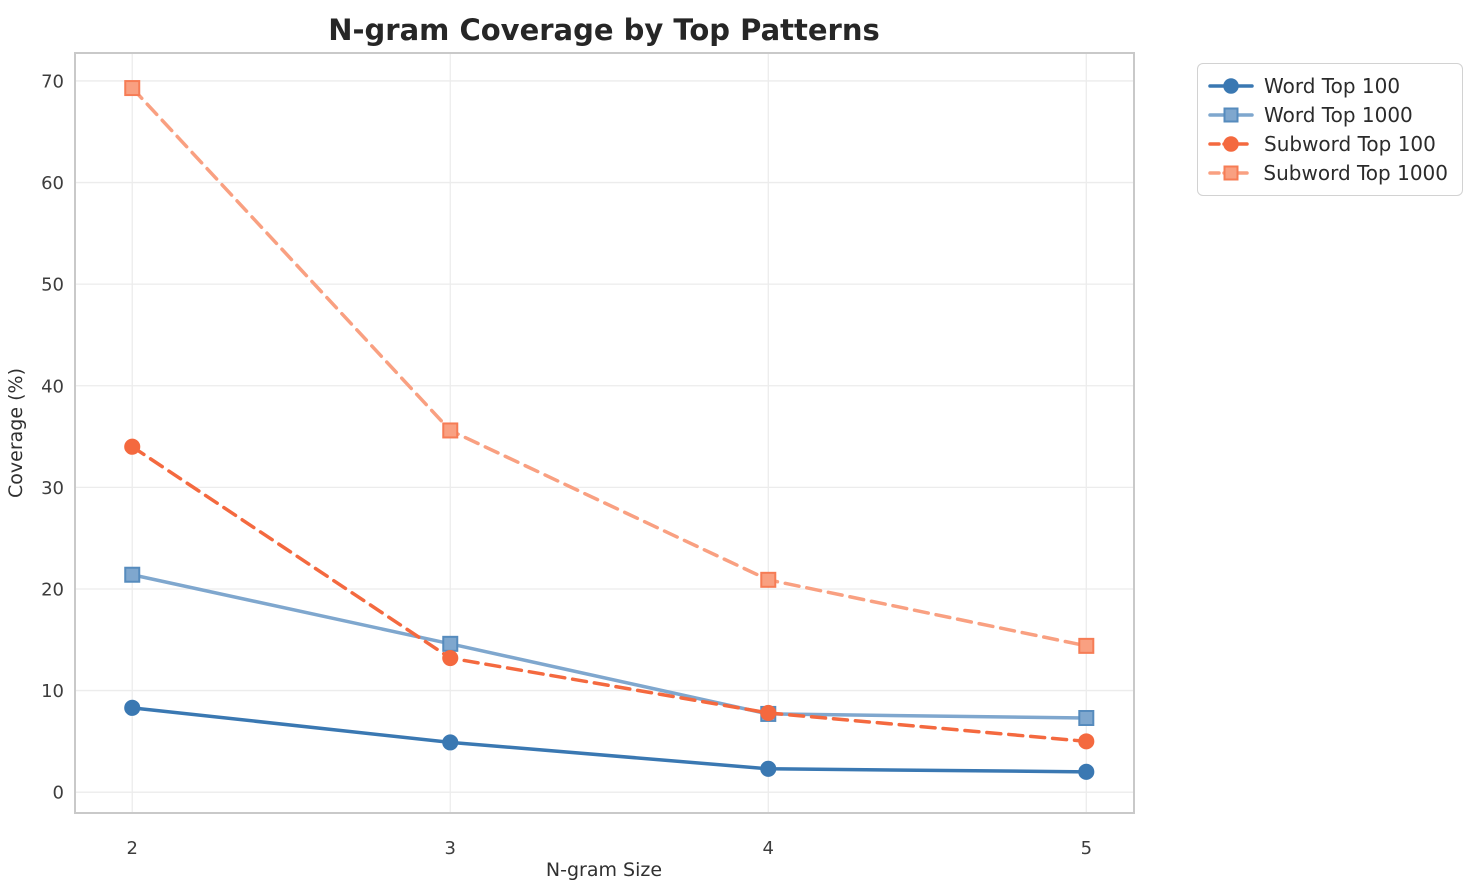 This screenshot has height=885, width=1479. What do you see at coordinates (768, 848) in the screenshot?
I see `x-tick-label: 4` at bounding box center [768, 848].